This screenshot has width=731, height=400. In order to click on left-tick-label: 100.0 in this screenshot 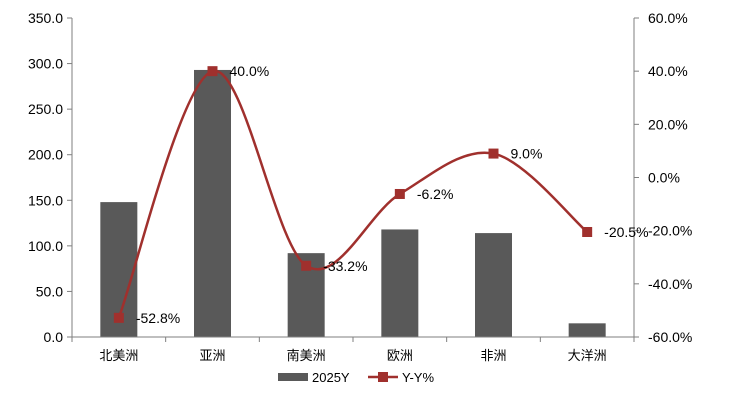, I will do `click(45, 246)`.